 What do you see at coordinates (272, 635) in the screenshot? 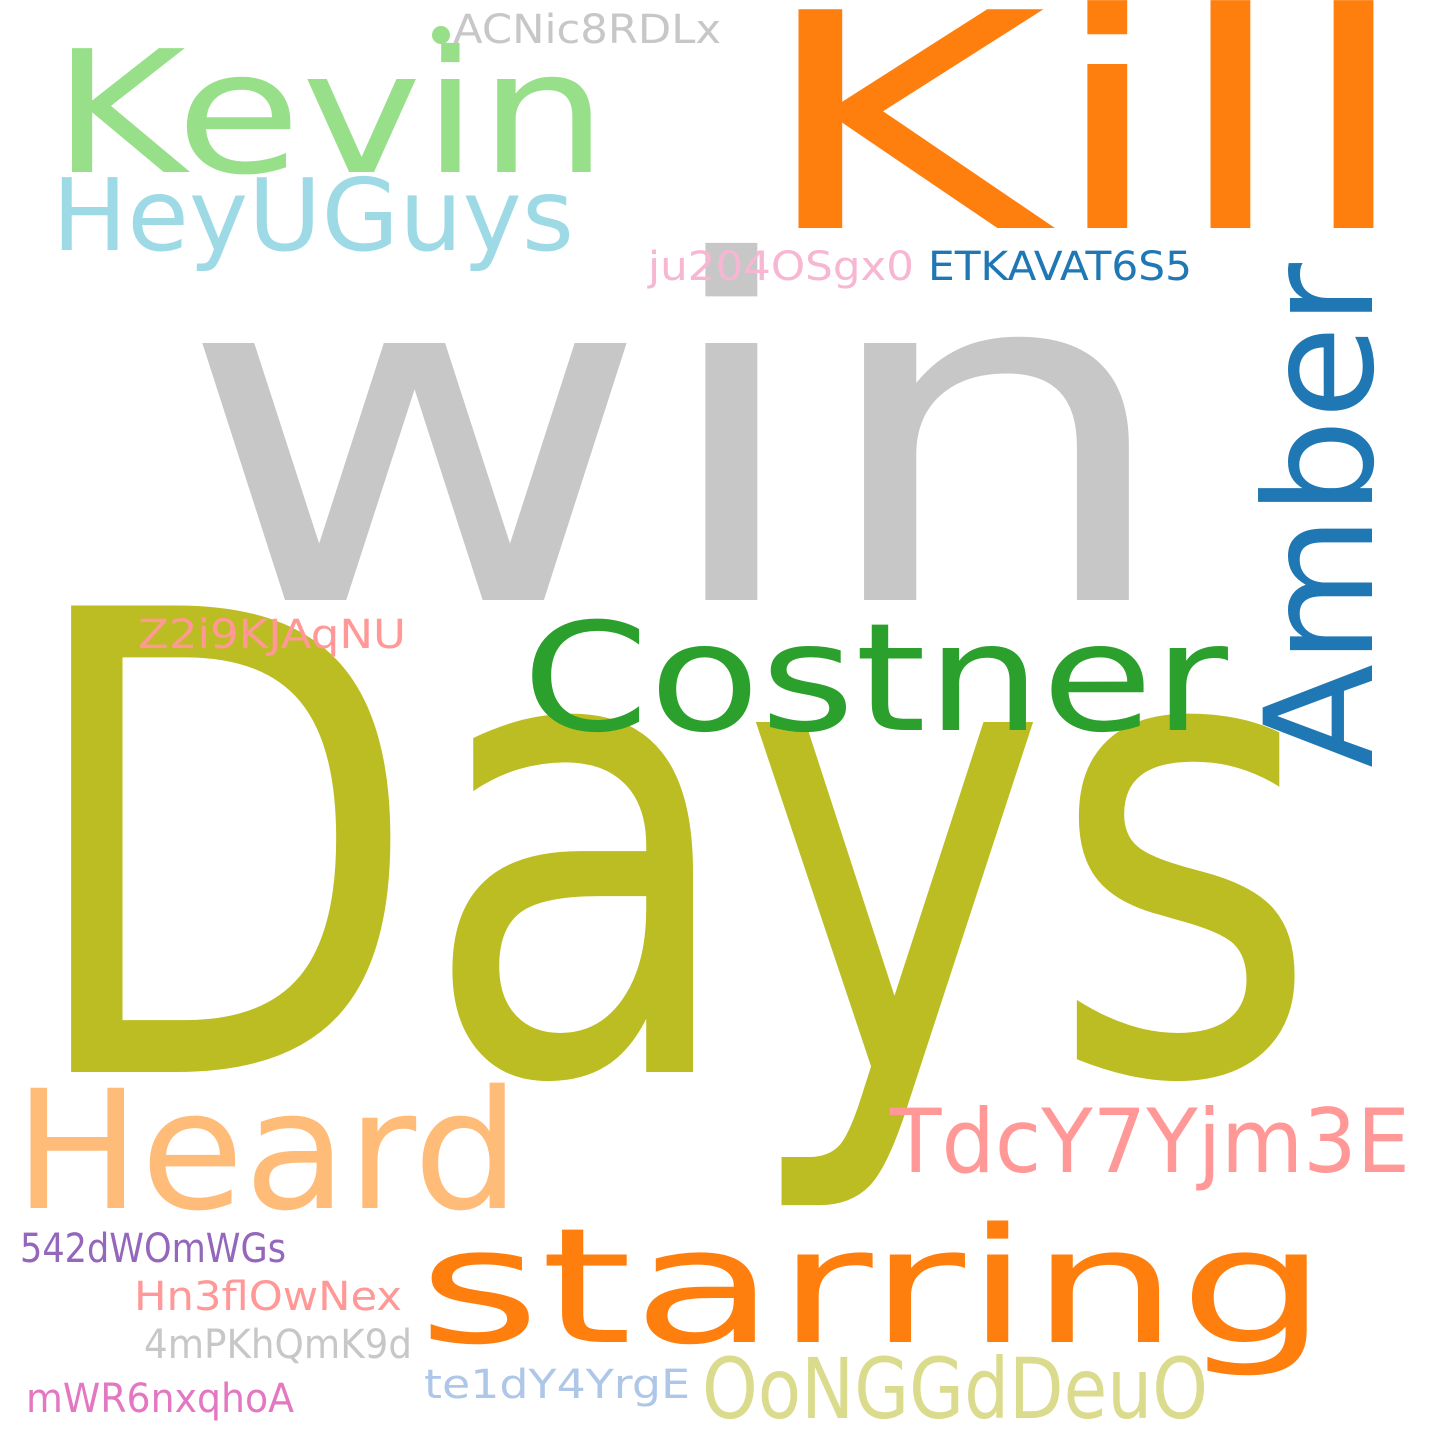
I see `word-z2i9kjaqnu: Z2i9KJAqNU` at bounding box center [272, 635].